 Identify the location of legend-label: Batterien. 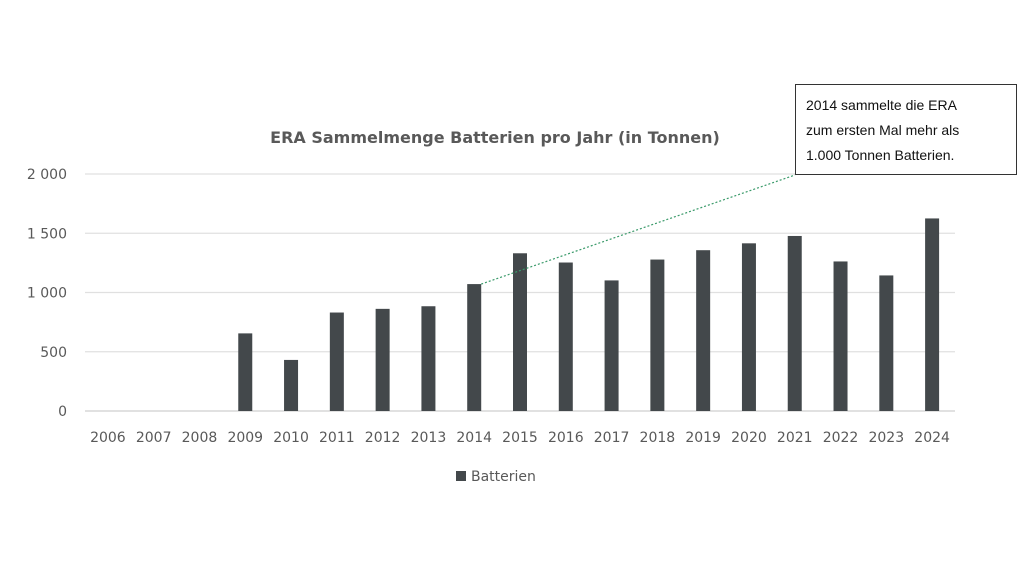
(503, 477).